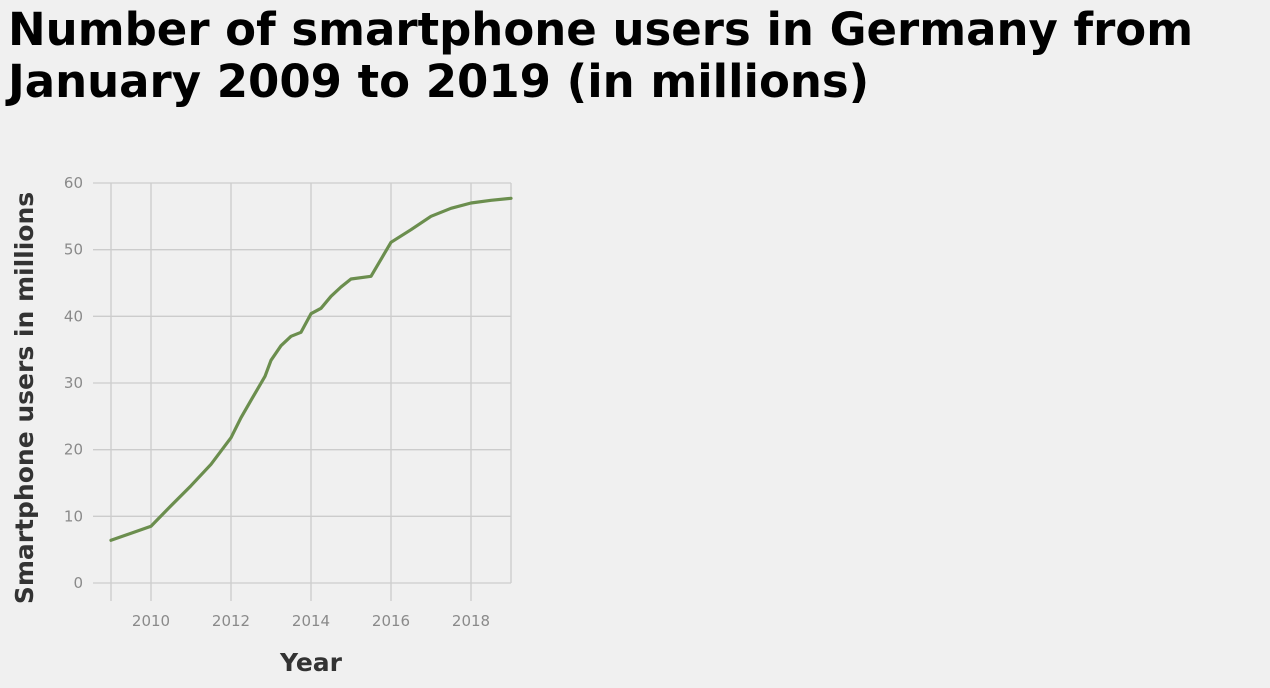  I want to click on y-axis-title: Smartphone users in millions, so click(24, 398).